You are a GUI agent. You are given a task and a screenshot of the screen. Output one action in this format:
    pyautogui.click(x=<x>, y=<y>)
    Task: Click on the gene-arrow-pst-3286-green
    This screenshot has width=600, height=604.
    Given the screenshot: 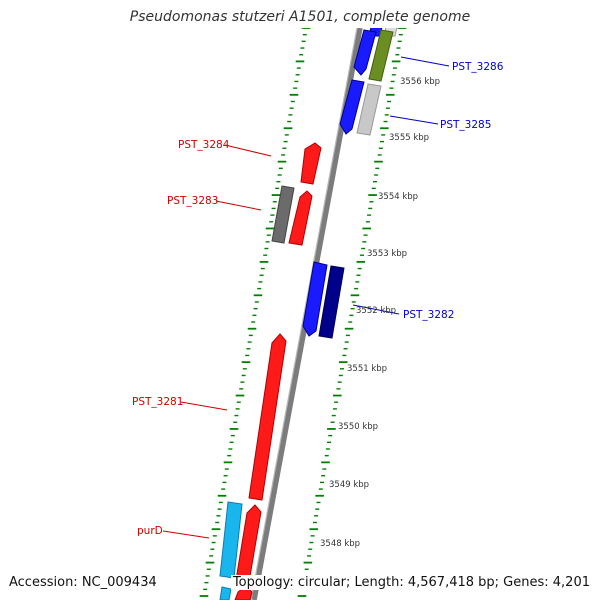 What is the action you would take?
    pyautogui.click(x=381, y=55)
    